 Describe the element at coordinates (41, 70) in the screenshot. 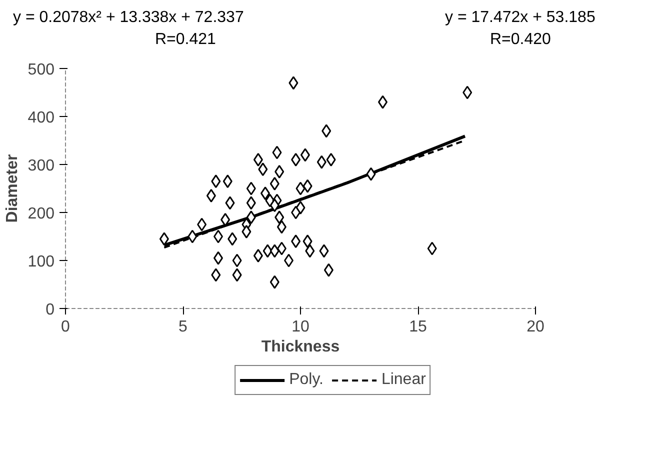

I see `y-tick-label: 500` at that location.